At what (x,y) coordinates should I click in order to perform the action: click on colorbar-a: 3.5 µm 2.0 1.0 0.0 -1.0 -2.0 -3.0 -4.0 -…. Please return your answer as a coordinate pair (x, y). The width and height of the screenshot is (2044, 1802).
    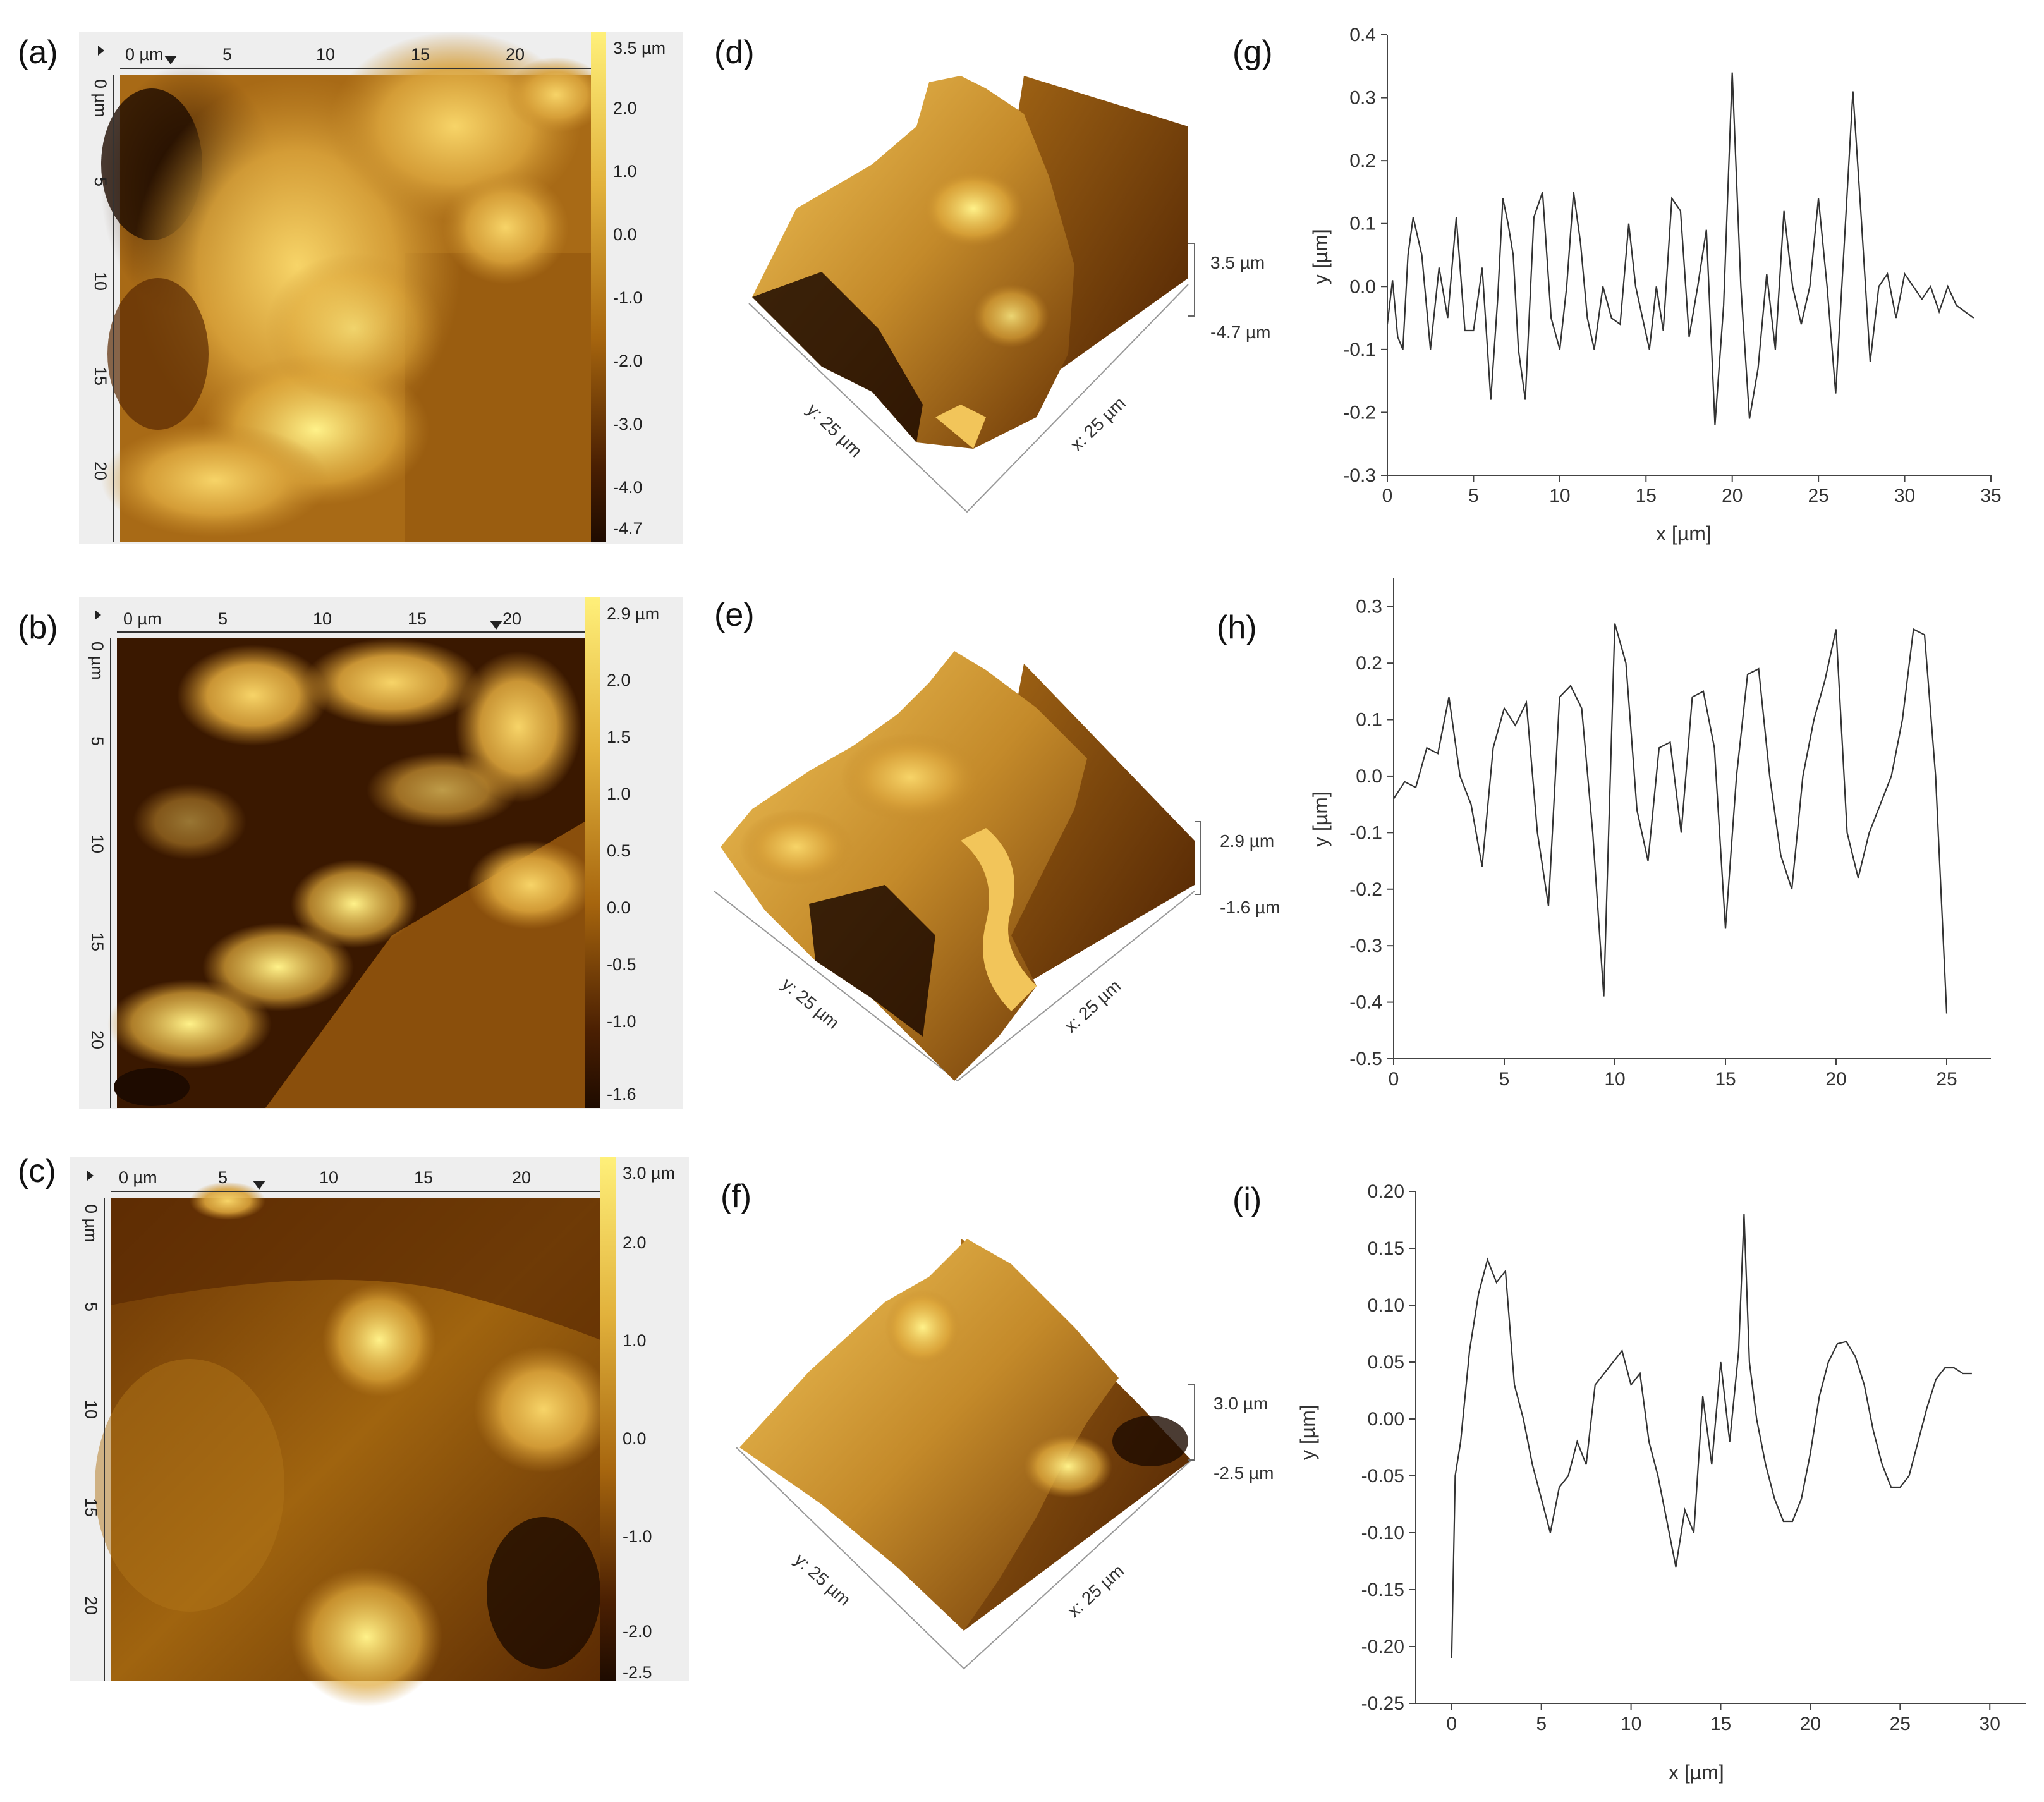
    Looking at the image, I should click on (629, 287).